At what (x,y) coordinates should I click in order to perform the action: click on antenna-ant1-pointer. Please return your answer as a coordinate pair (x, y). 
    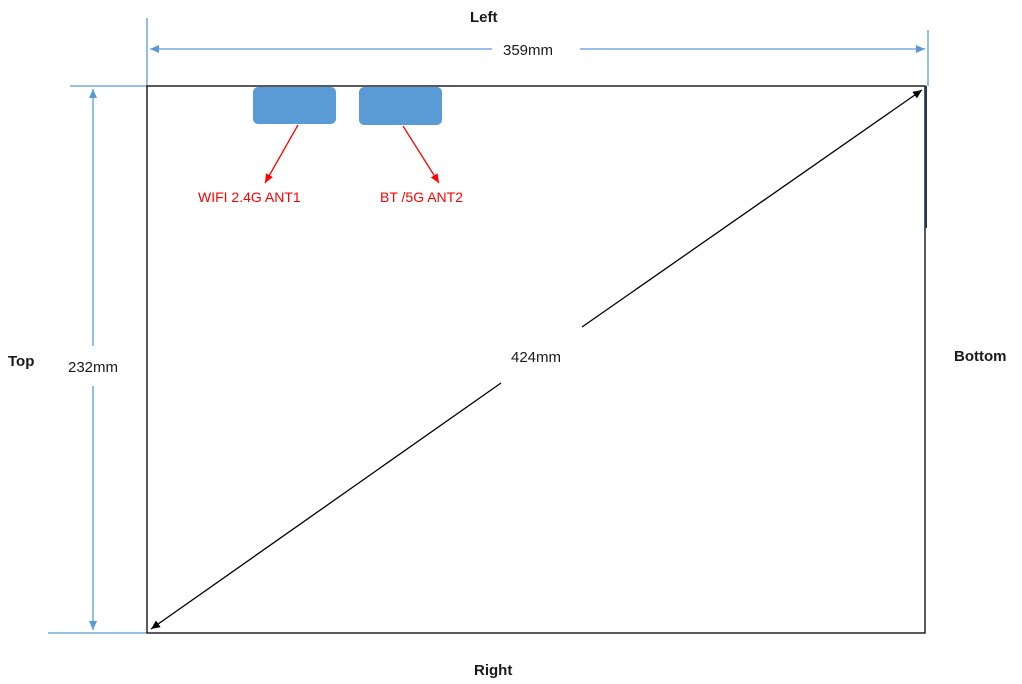
    Looking at the image, I should click on (281, 154).